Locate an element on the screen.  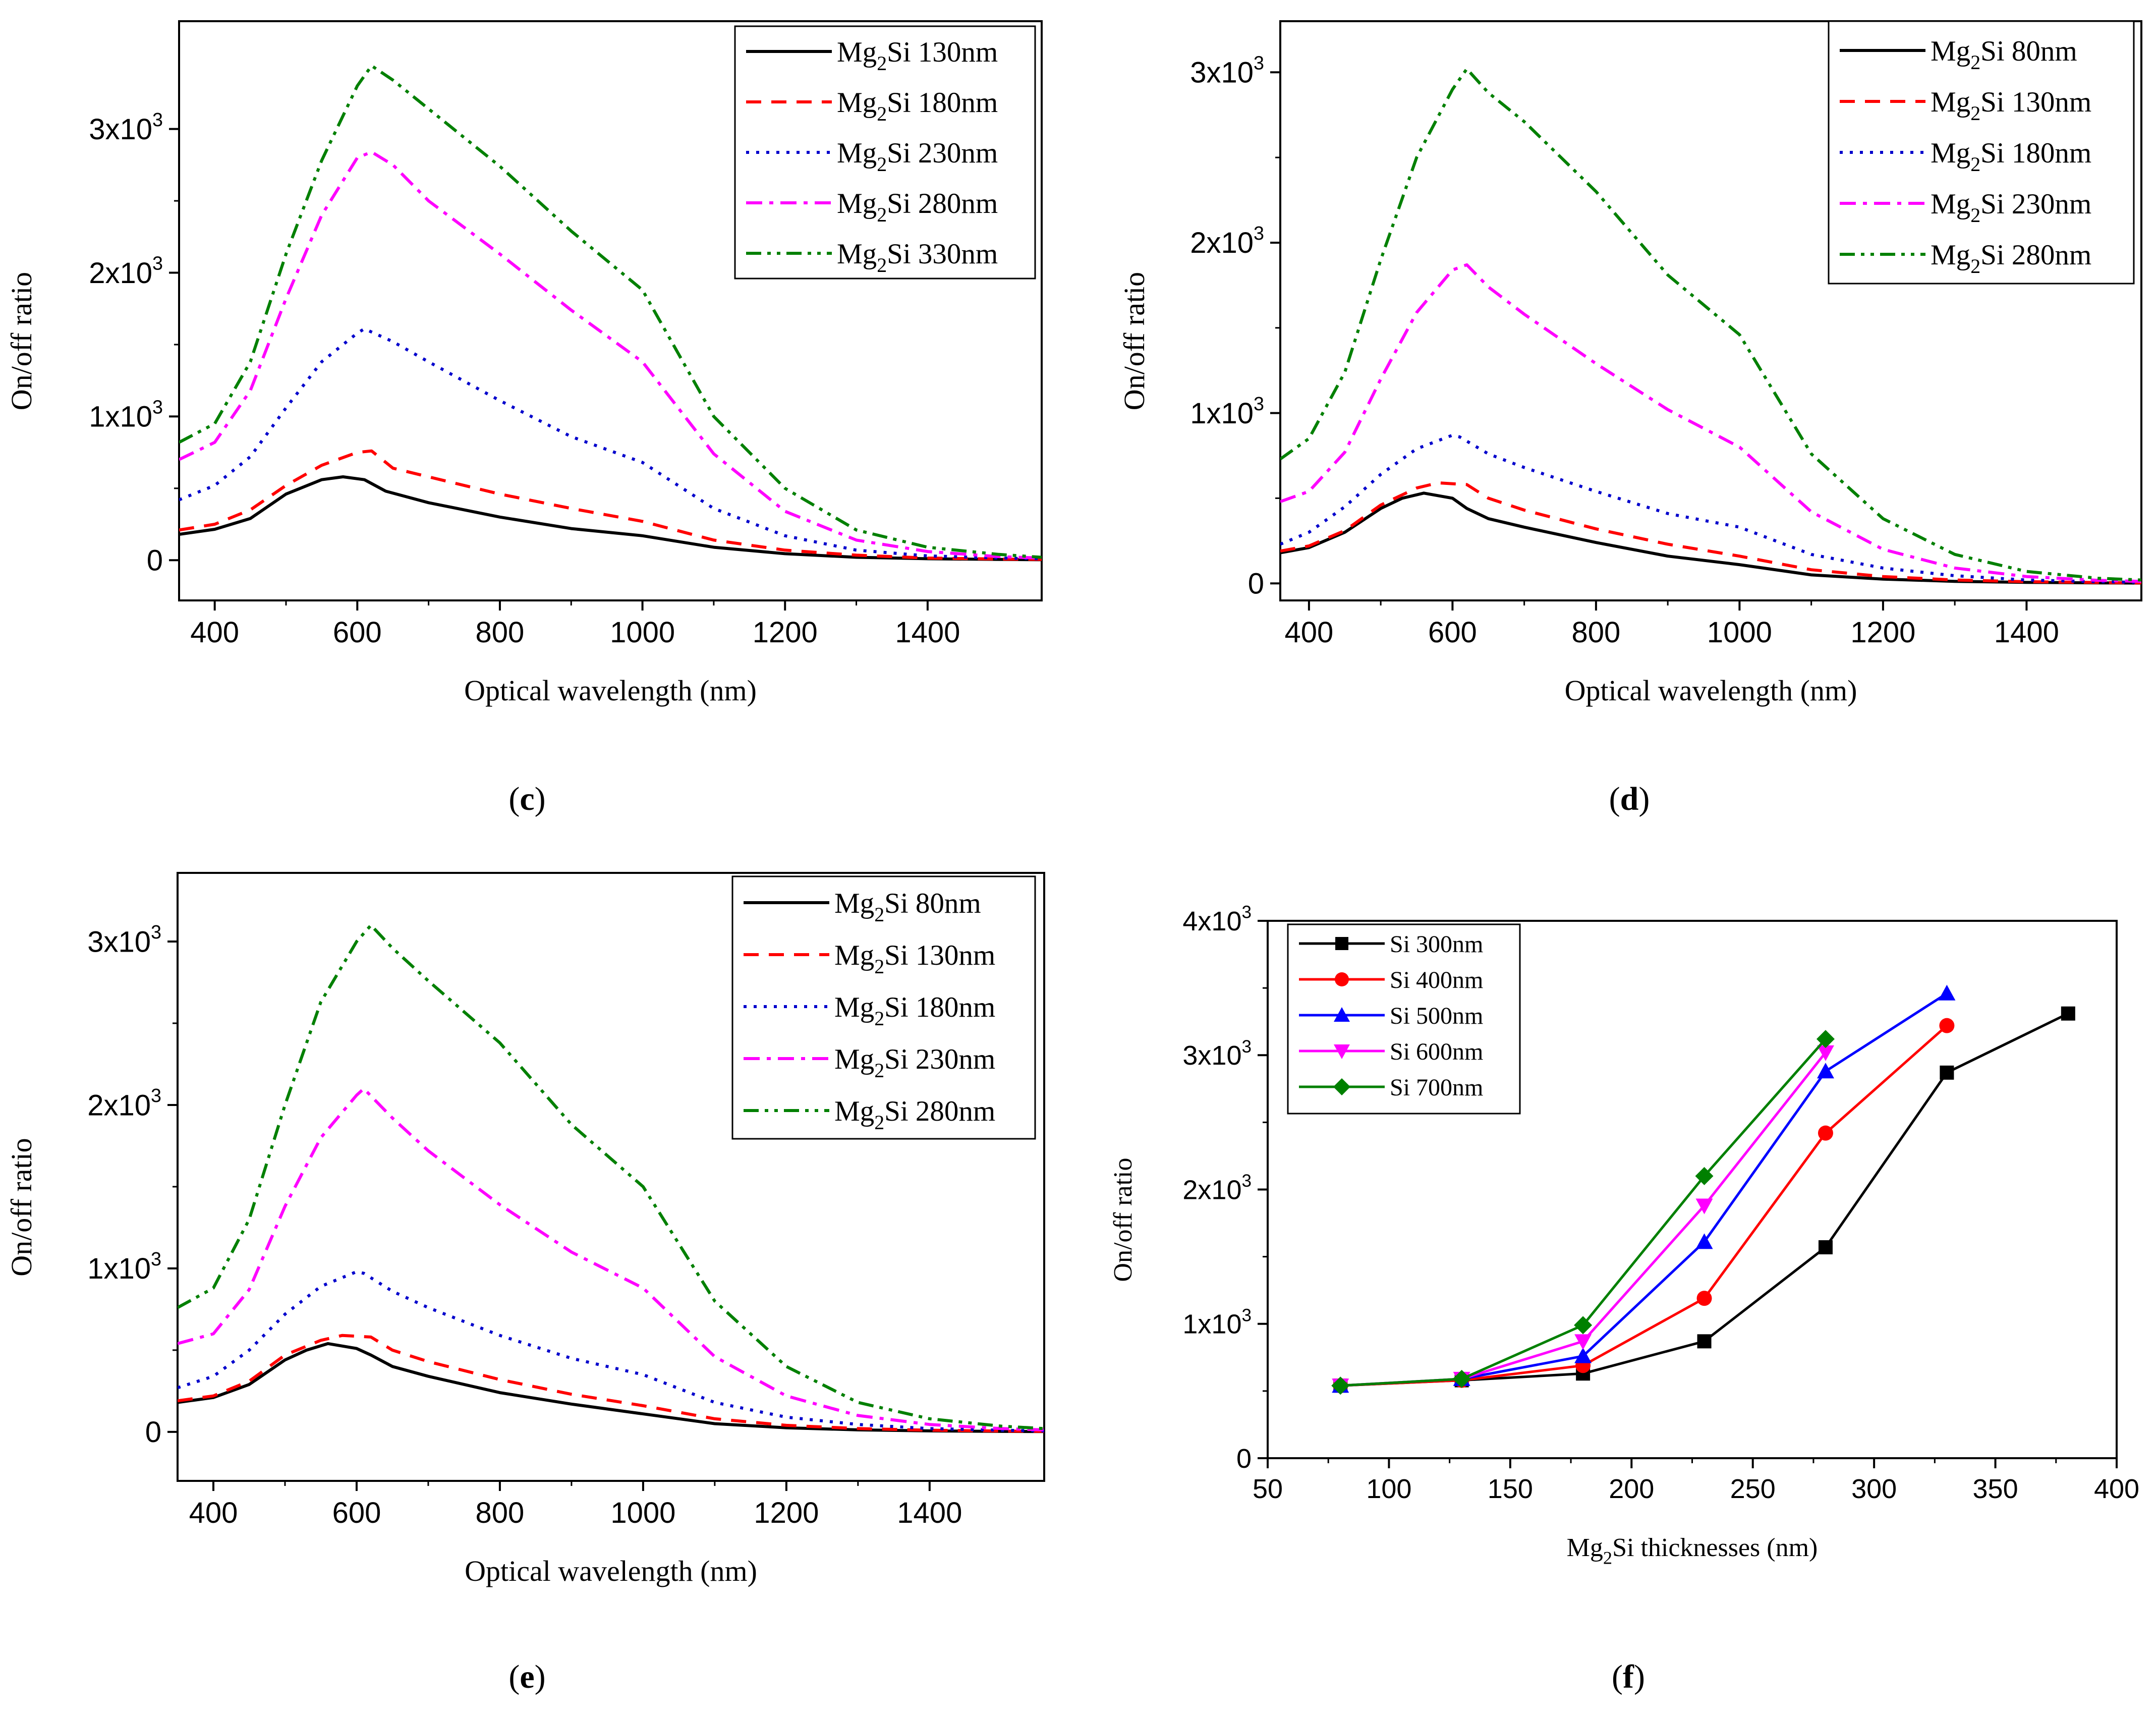
legend-label-1: Mg2Si 130nm is located at coordinates (2011, 106).